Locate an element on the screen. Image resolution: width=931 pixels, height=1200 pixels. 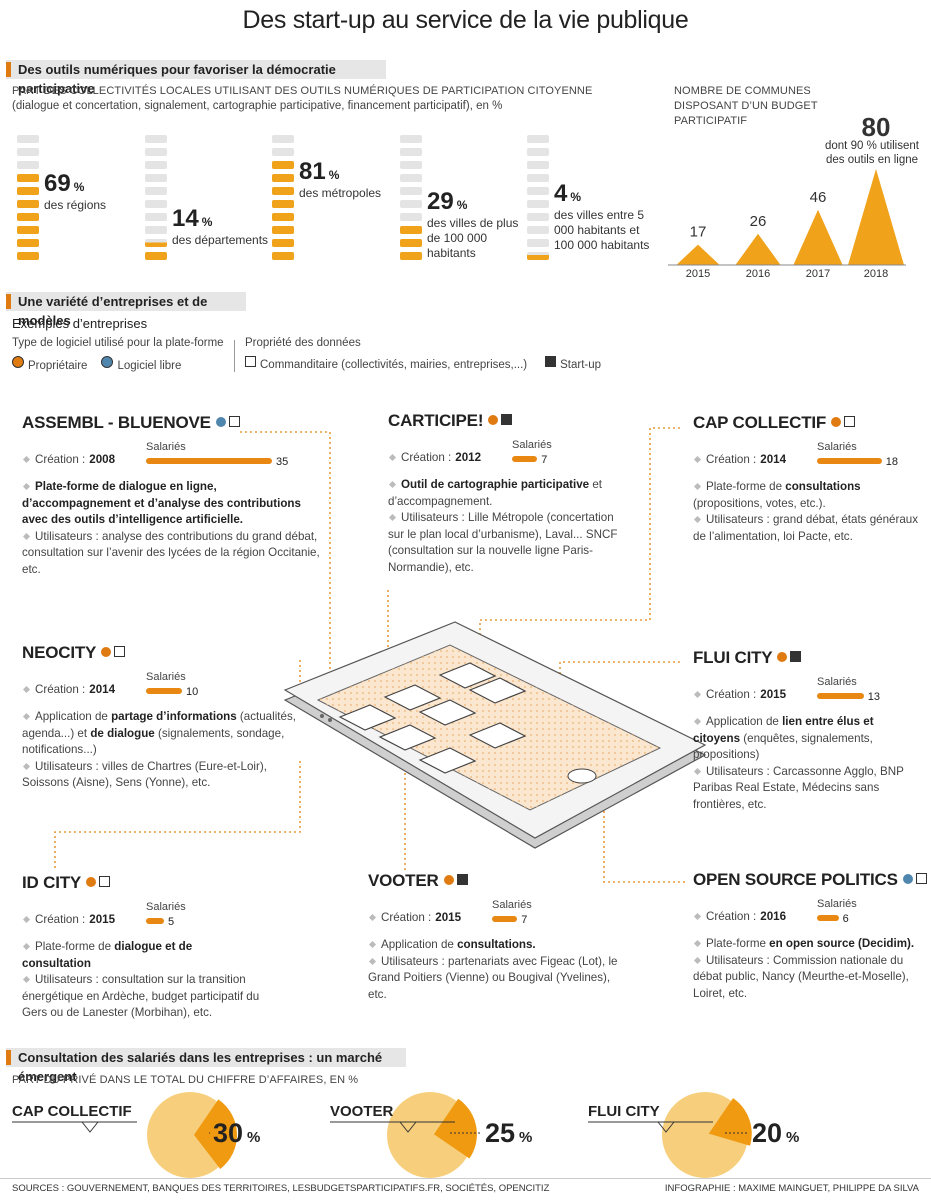
stack-value: 14 is located at coordinates (185, 218).